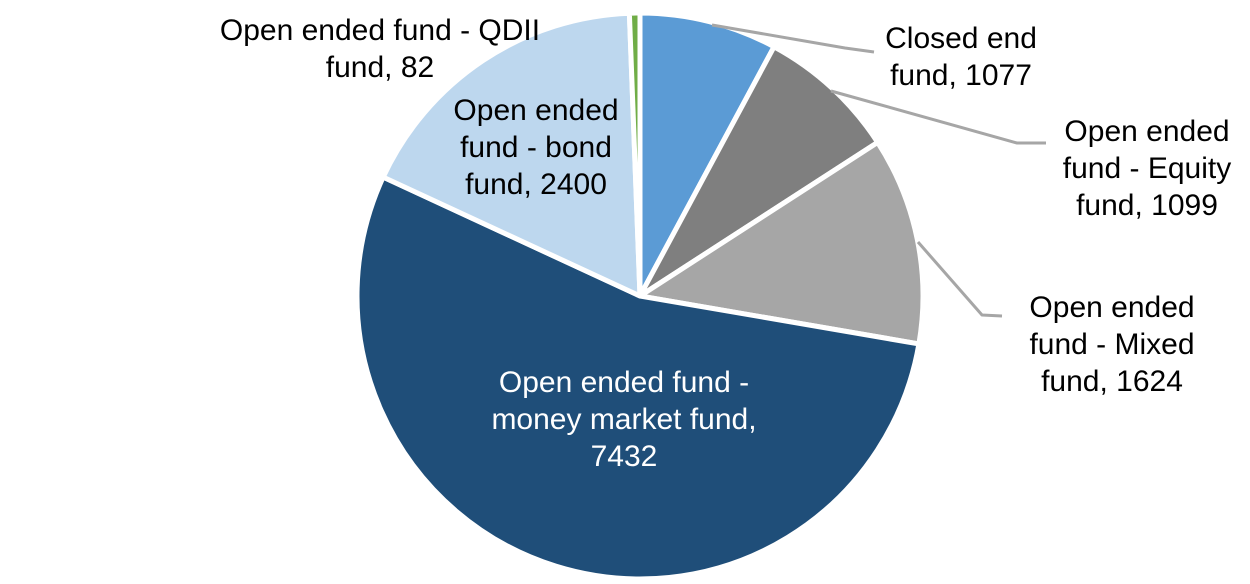 This screenshot has height=584, width=1250. I want to click on label-line: fund, 1624, so click(1112, 381).